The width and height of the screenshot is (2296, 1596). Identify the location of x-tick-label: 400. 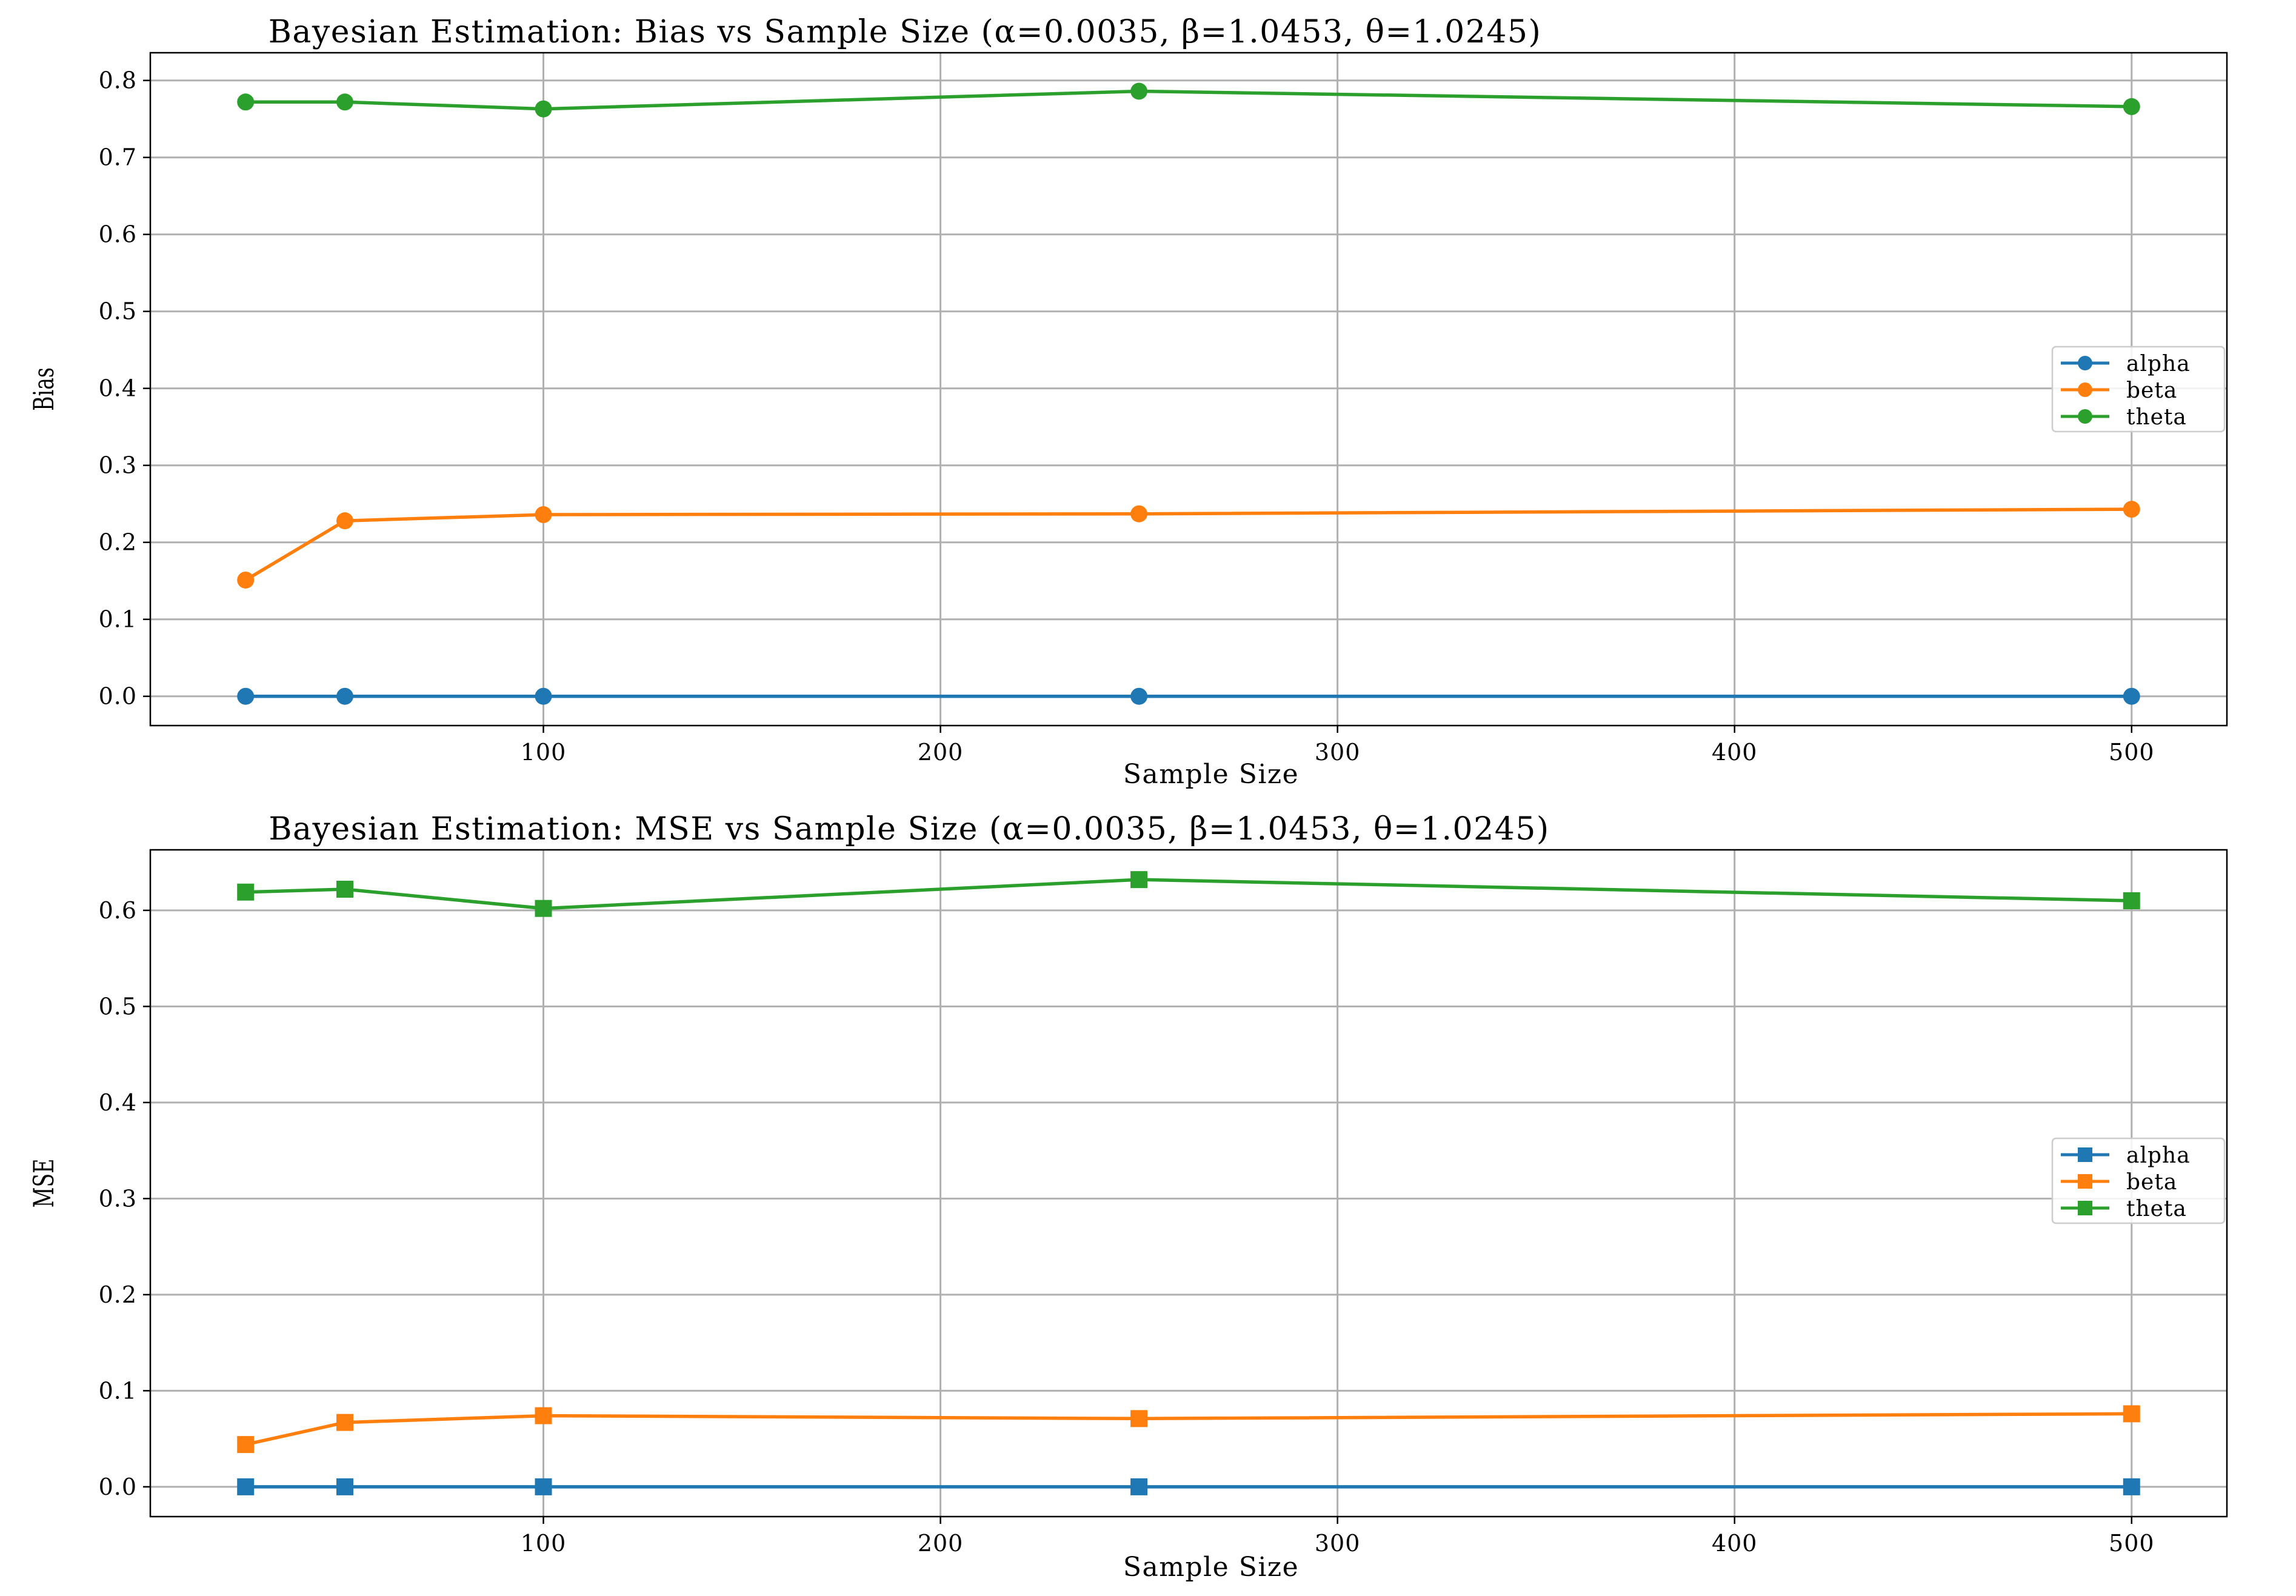
(1735, 1543).